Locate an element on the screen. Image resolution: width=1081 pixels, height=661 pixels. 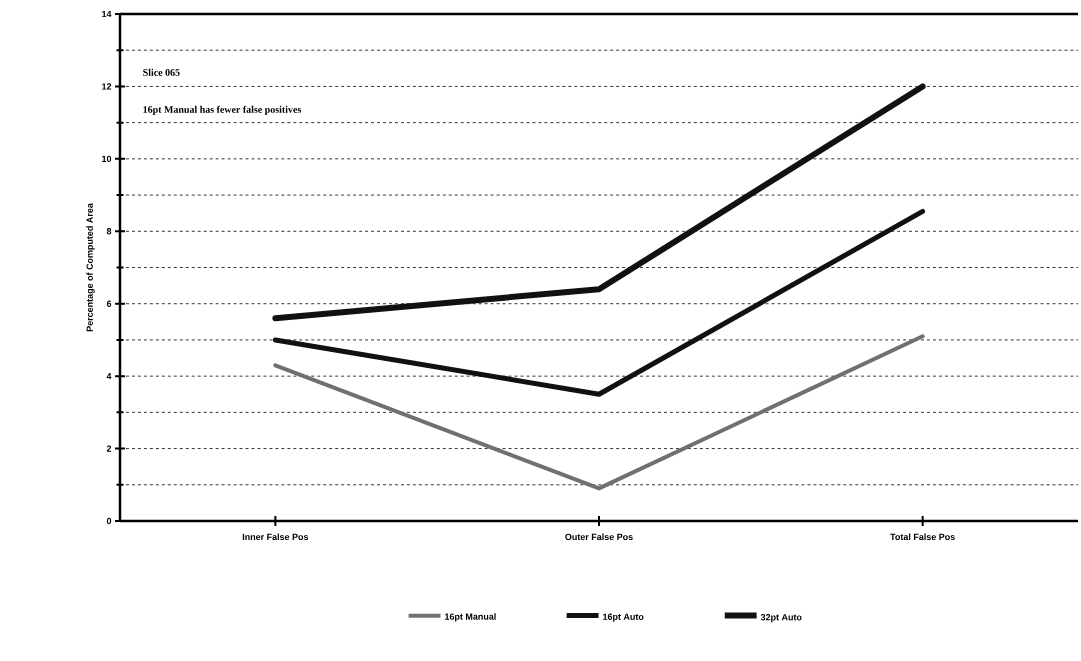
y-tick-label: 14 is located at coordinates (107, 14).